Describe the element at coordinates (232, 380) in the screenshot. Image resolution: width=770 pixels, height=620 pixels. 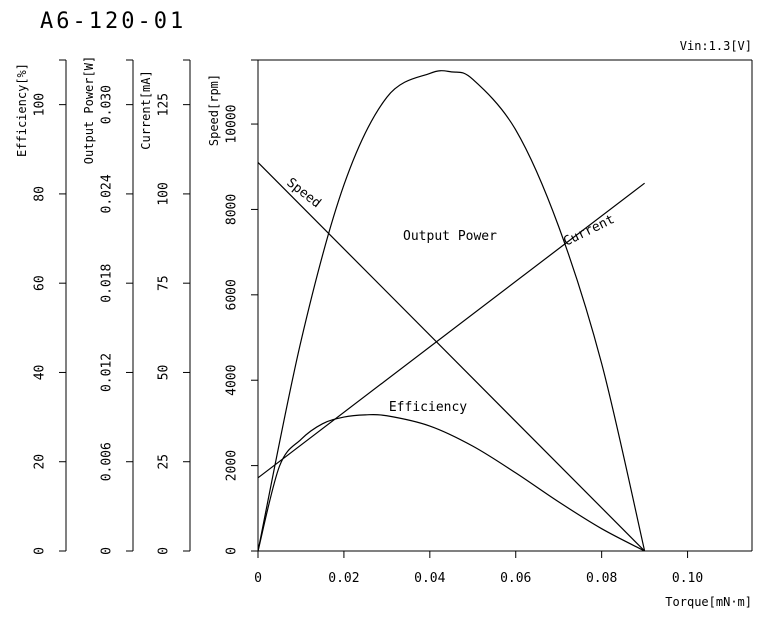
I see `speed-tick-label: 4000` at that location.